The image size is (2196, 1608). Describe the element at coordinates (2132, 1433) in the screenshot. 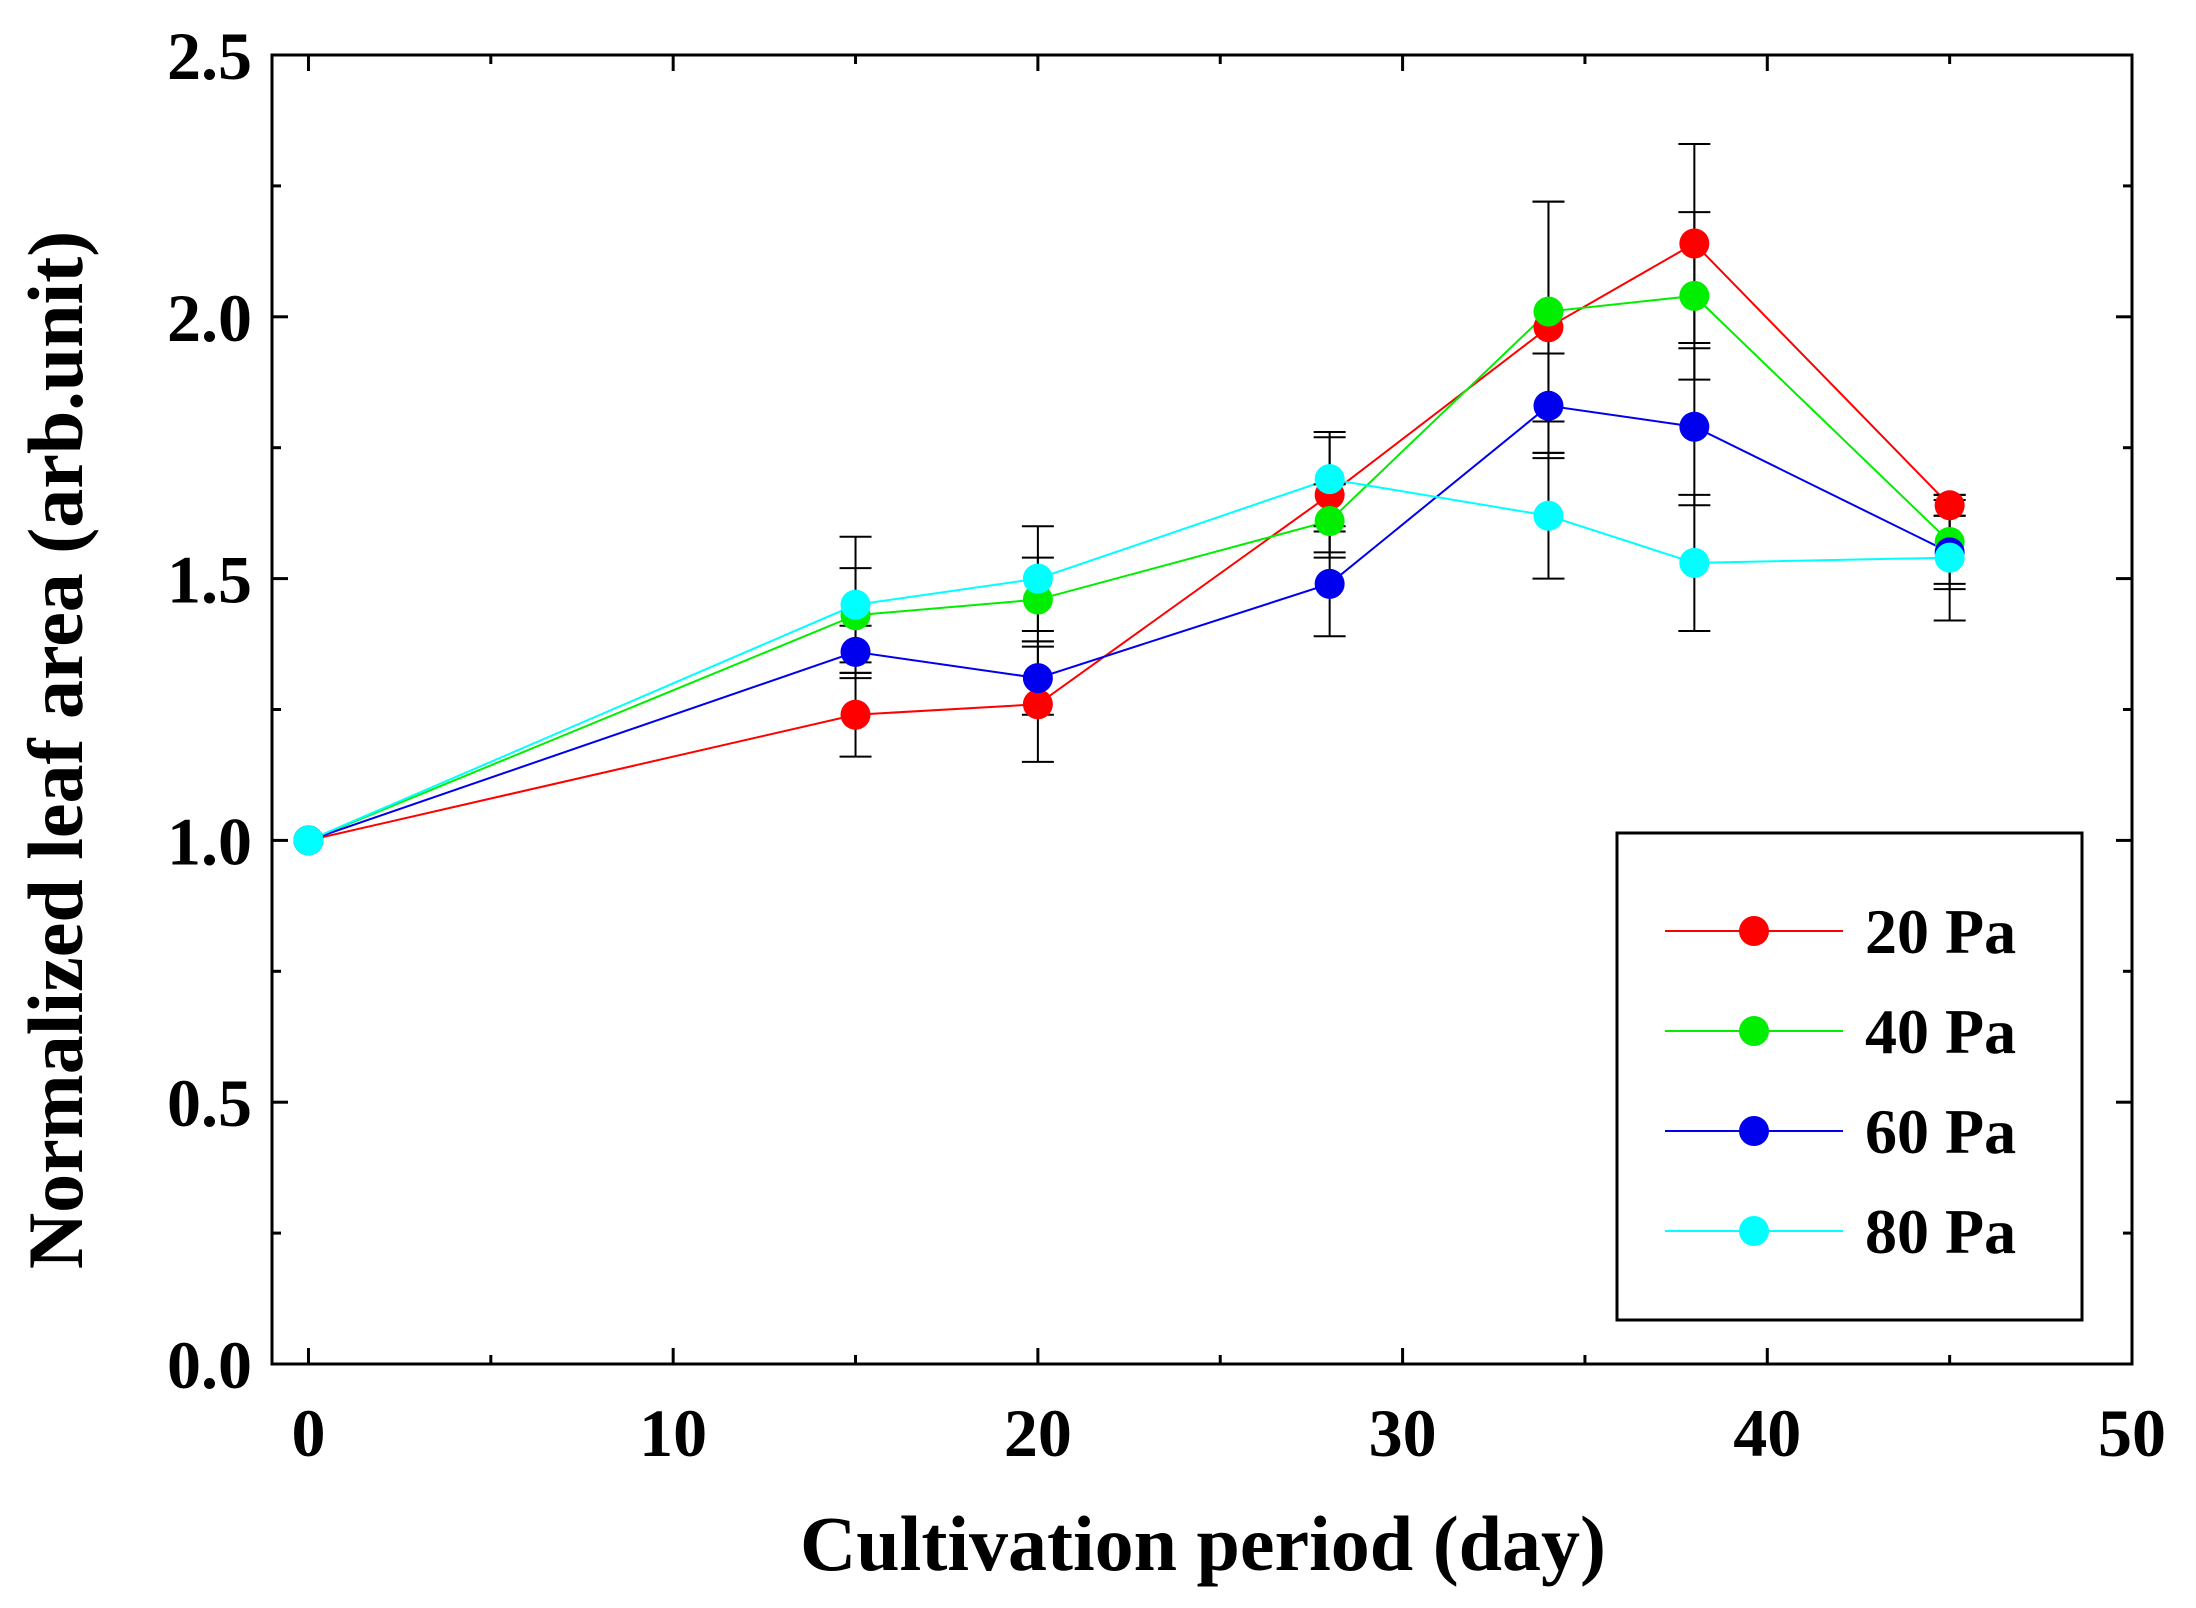

I see `x-tick-label: 50` at that location.